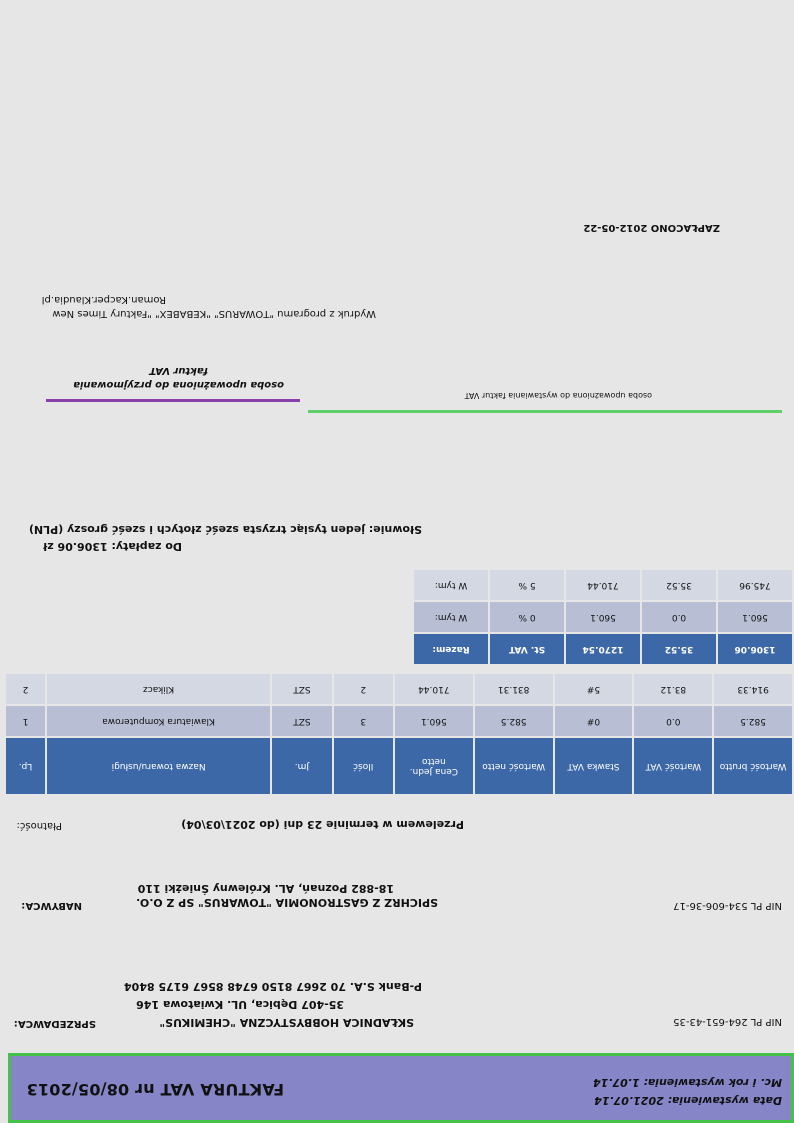 The image size is (794, 1123). I want to click on total-vat: 35.52, so click(679, 649).